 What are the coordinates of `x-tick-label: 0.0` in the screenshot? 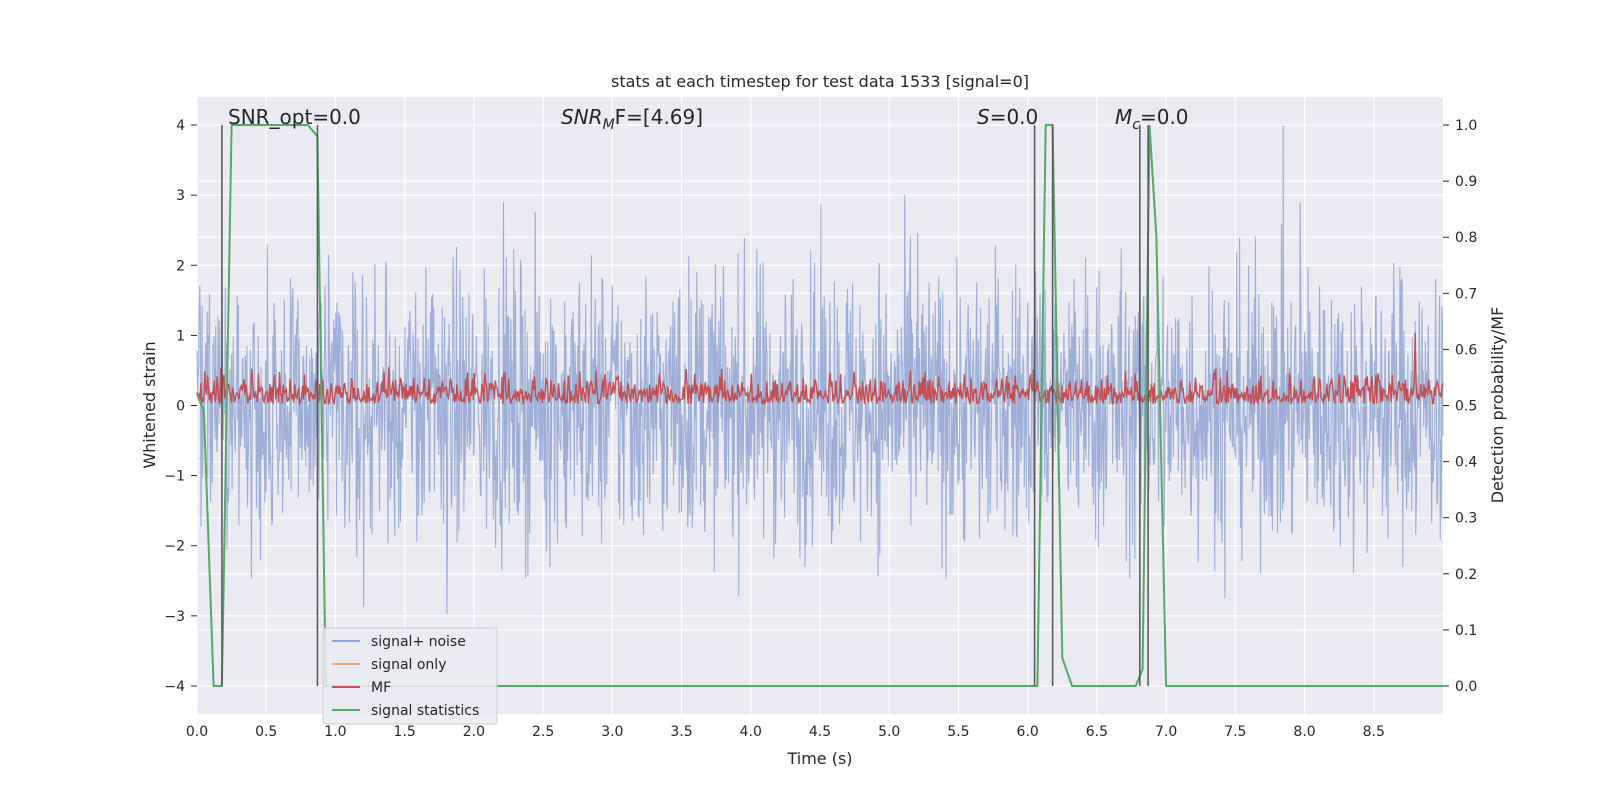 It's located at (197, 732).